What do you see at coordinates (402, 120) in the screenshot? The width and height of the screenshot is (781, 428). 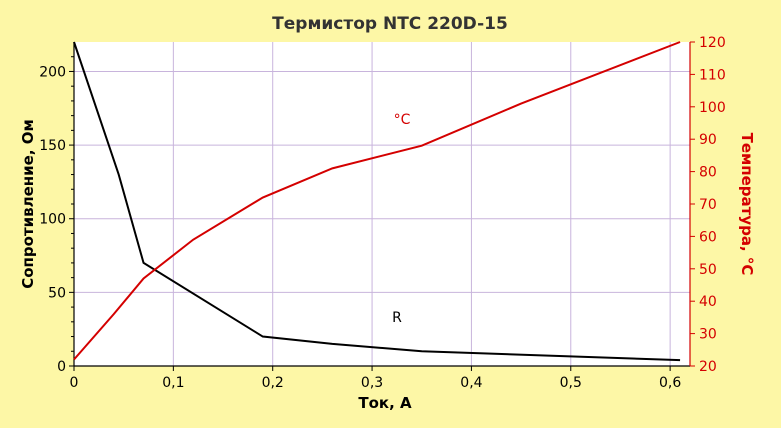 I see `series-label-temperature: °С` at bounding box center [402, 120].